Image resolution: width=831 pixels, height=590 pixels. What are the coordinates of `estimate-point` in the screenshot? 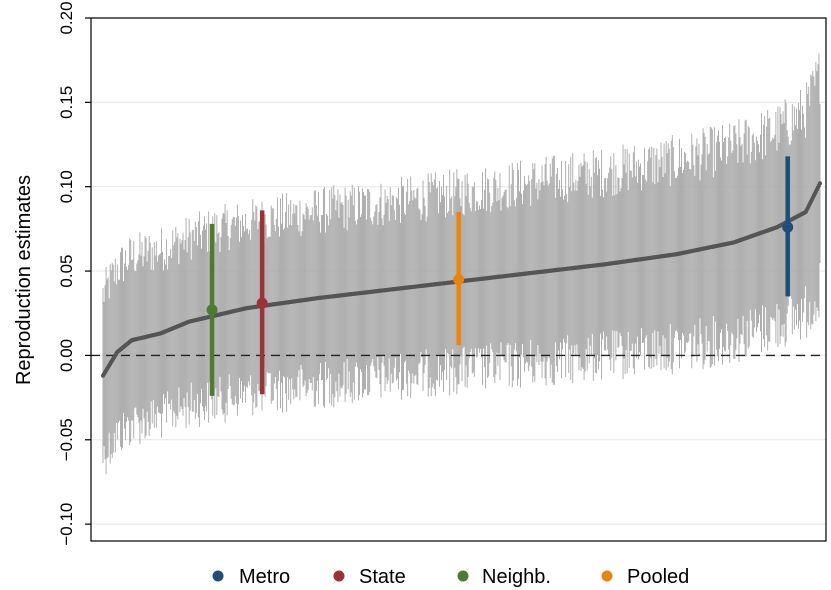 It's located at (820, 183).